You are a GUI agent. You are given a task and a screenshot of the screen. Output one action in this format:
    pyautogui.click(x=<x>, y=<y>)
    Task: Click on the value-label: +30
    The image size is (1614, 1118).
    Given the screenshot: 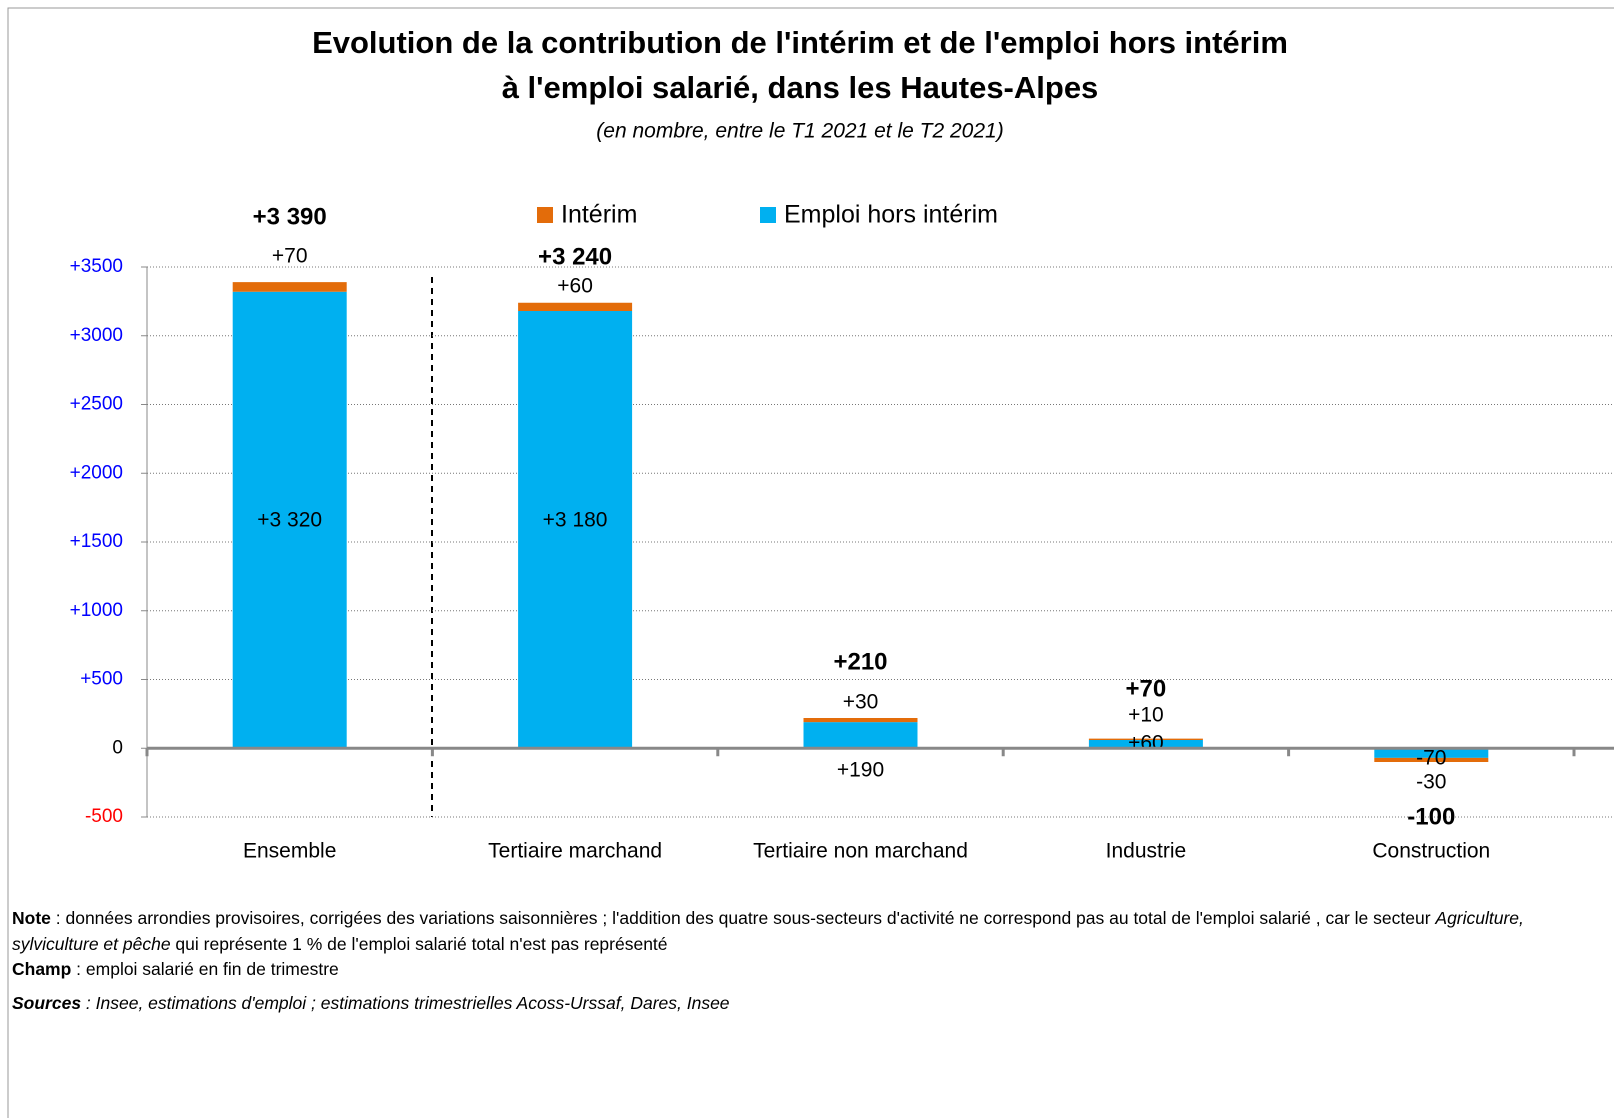 What is the action you would take?
    pyautogui.click(x=861, y=702)
    